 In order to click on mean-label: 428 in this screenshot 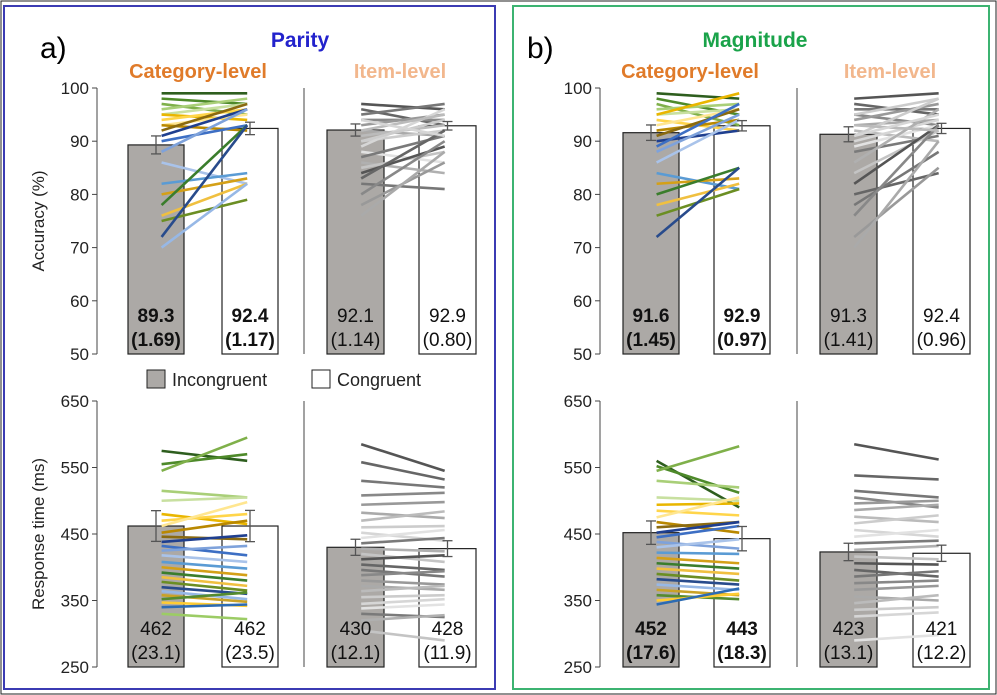, I will do `click(448, 629)`.